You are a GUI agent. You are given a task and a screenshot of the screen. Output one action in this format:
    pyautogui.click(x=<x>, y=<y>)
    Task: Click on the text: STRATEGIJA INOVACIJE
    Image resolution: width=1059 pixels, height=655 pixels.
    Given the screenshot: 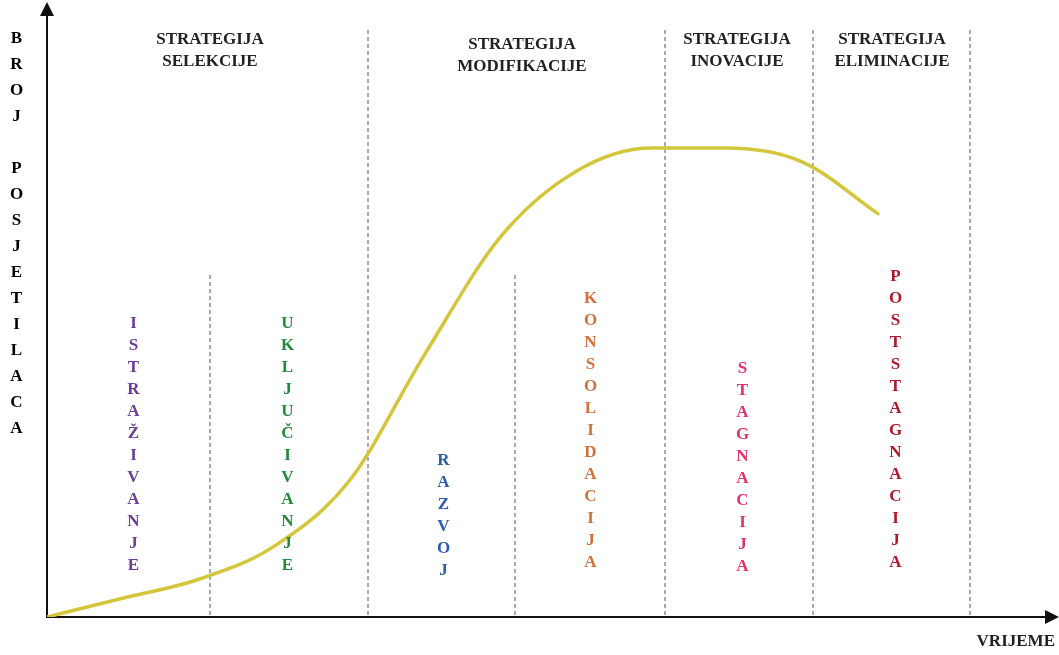 What is the action you would take?
    pyautogui.click(x=737, y=50)
    